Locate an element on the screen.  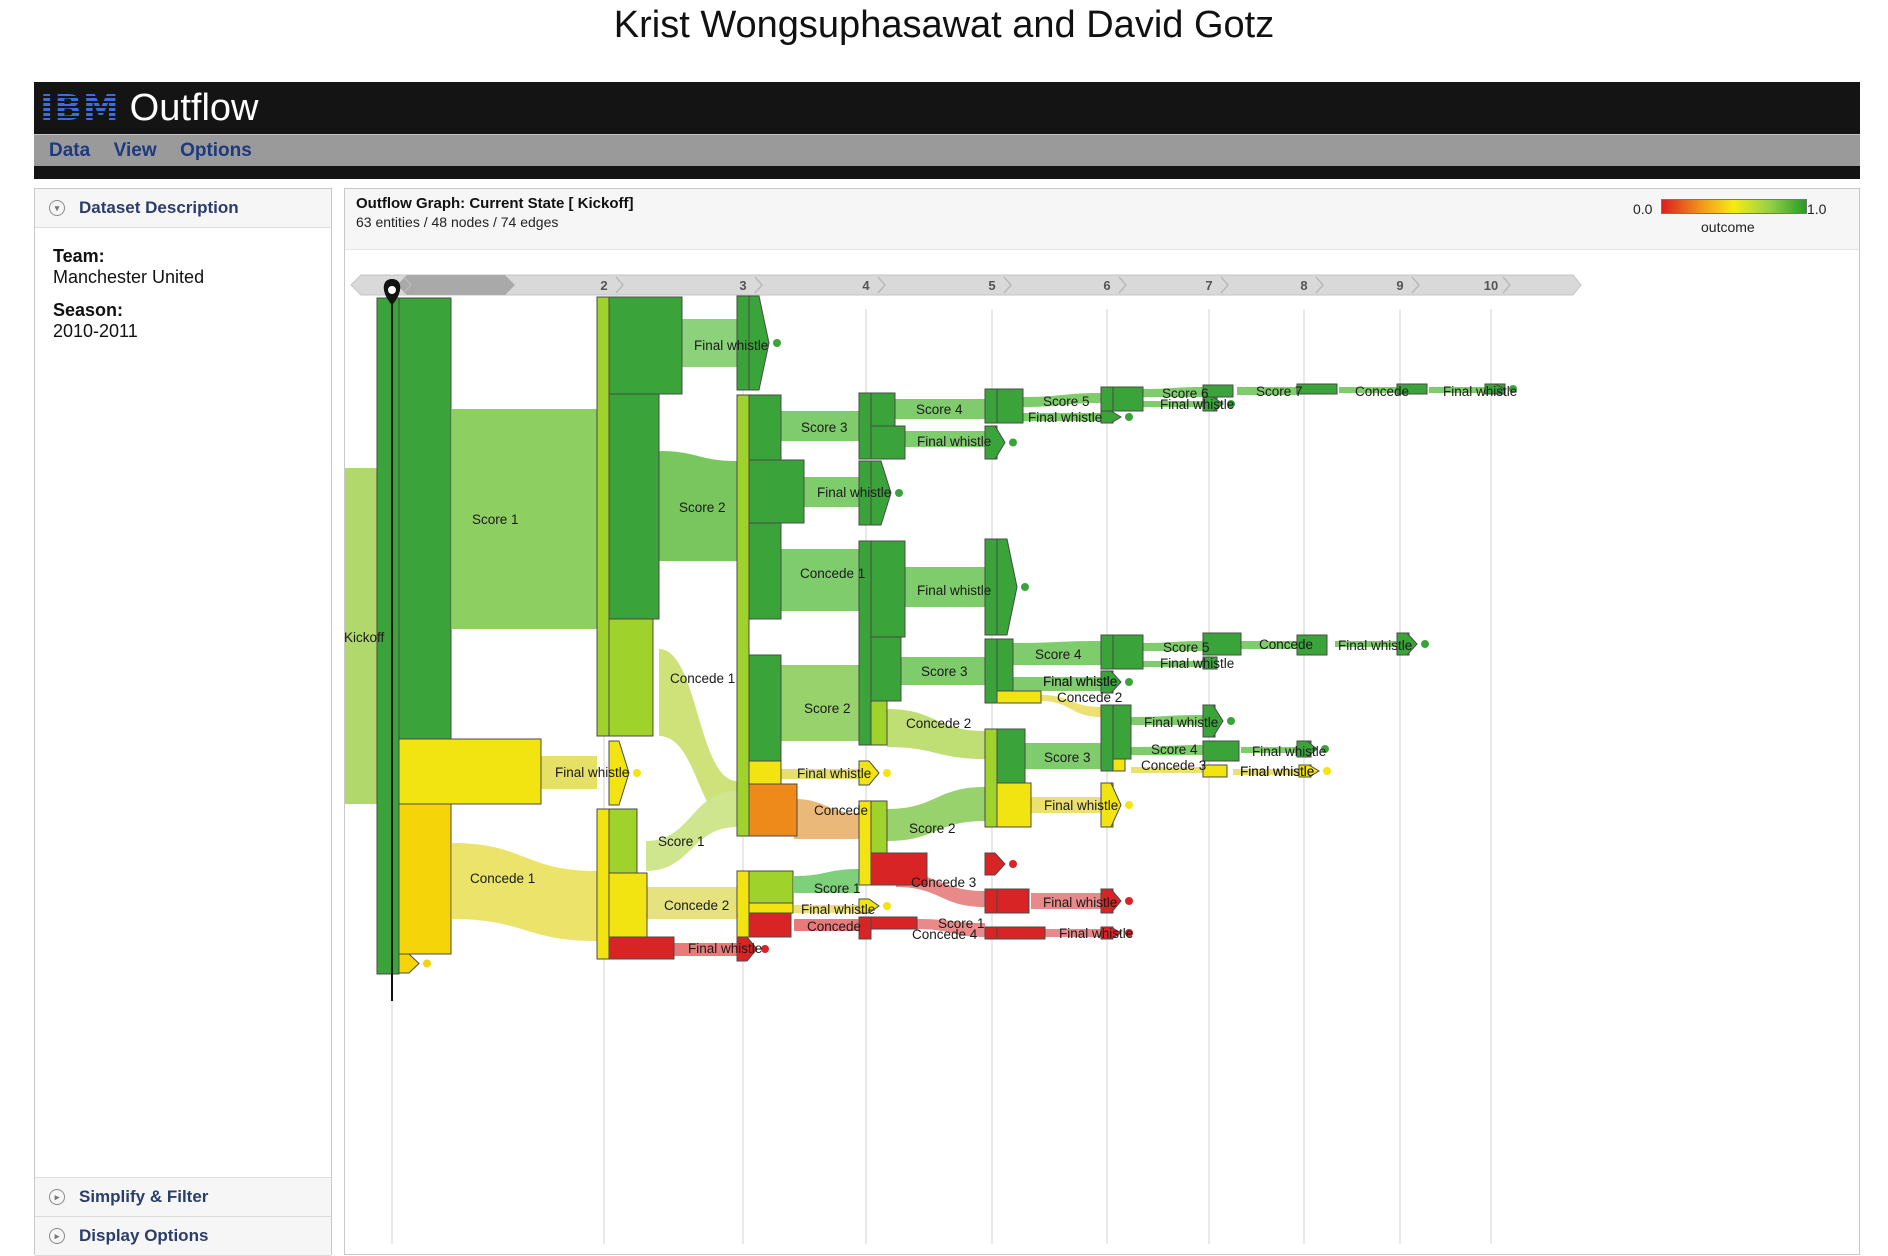
simplify-filter-header: ▸ Simplify & Filter is located at coordinates (183, 1197).